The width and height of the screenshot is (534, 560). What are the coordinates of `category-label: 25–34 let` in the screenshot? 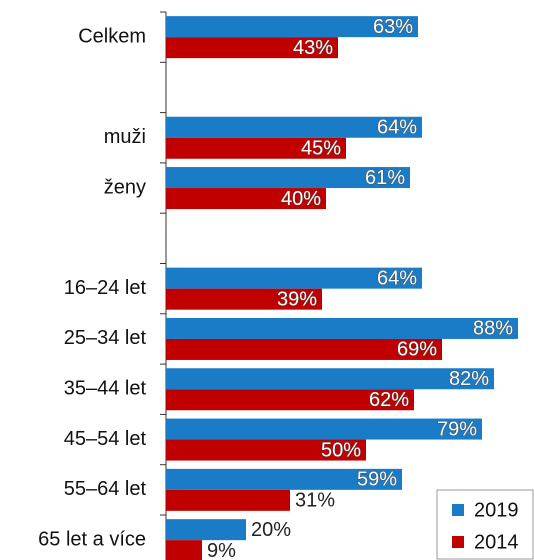 It's located at (105, 338).